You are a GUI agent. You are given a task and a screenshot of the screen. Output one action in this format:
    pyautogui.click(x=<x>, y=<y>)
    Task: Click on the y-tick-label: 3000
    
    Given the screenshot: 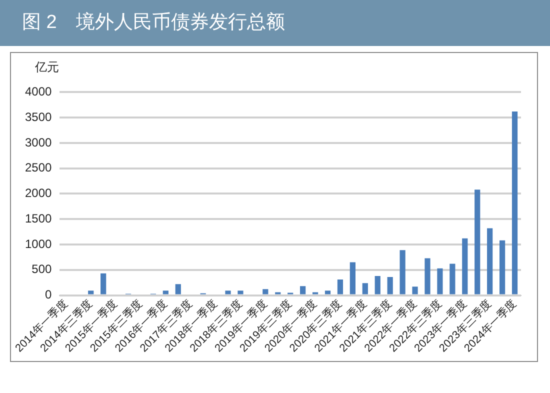 What is the action you would take?
    pyautogui.click(x=38, y=142)
    